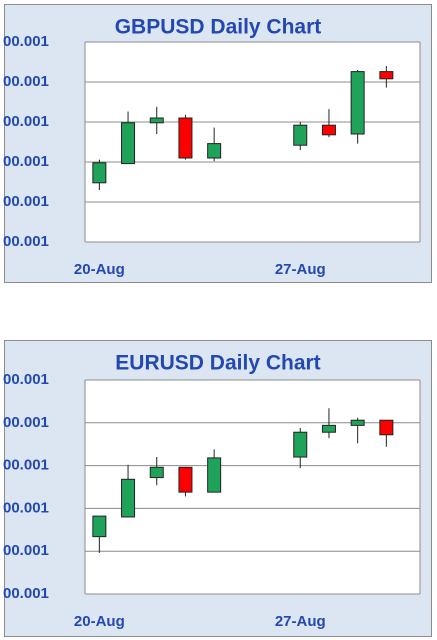 Image resolution: width=437 pixels, height=640 pixels. I want to click on chart-title: GBPUSD Daily Chart, so click(218, 27).